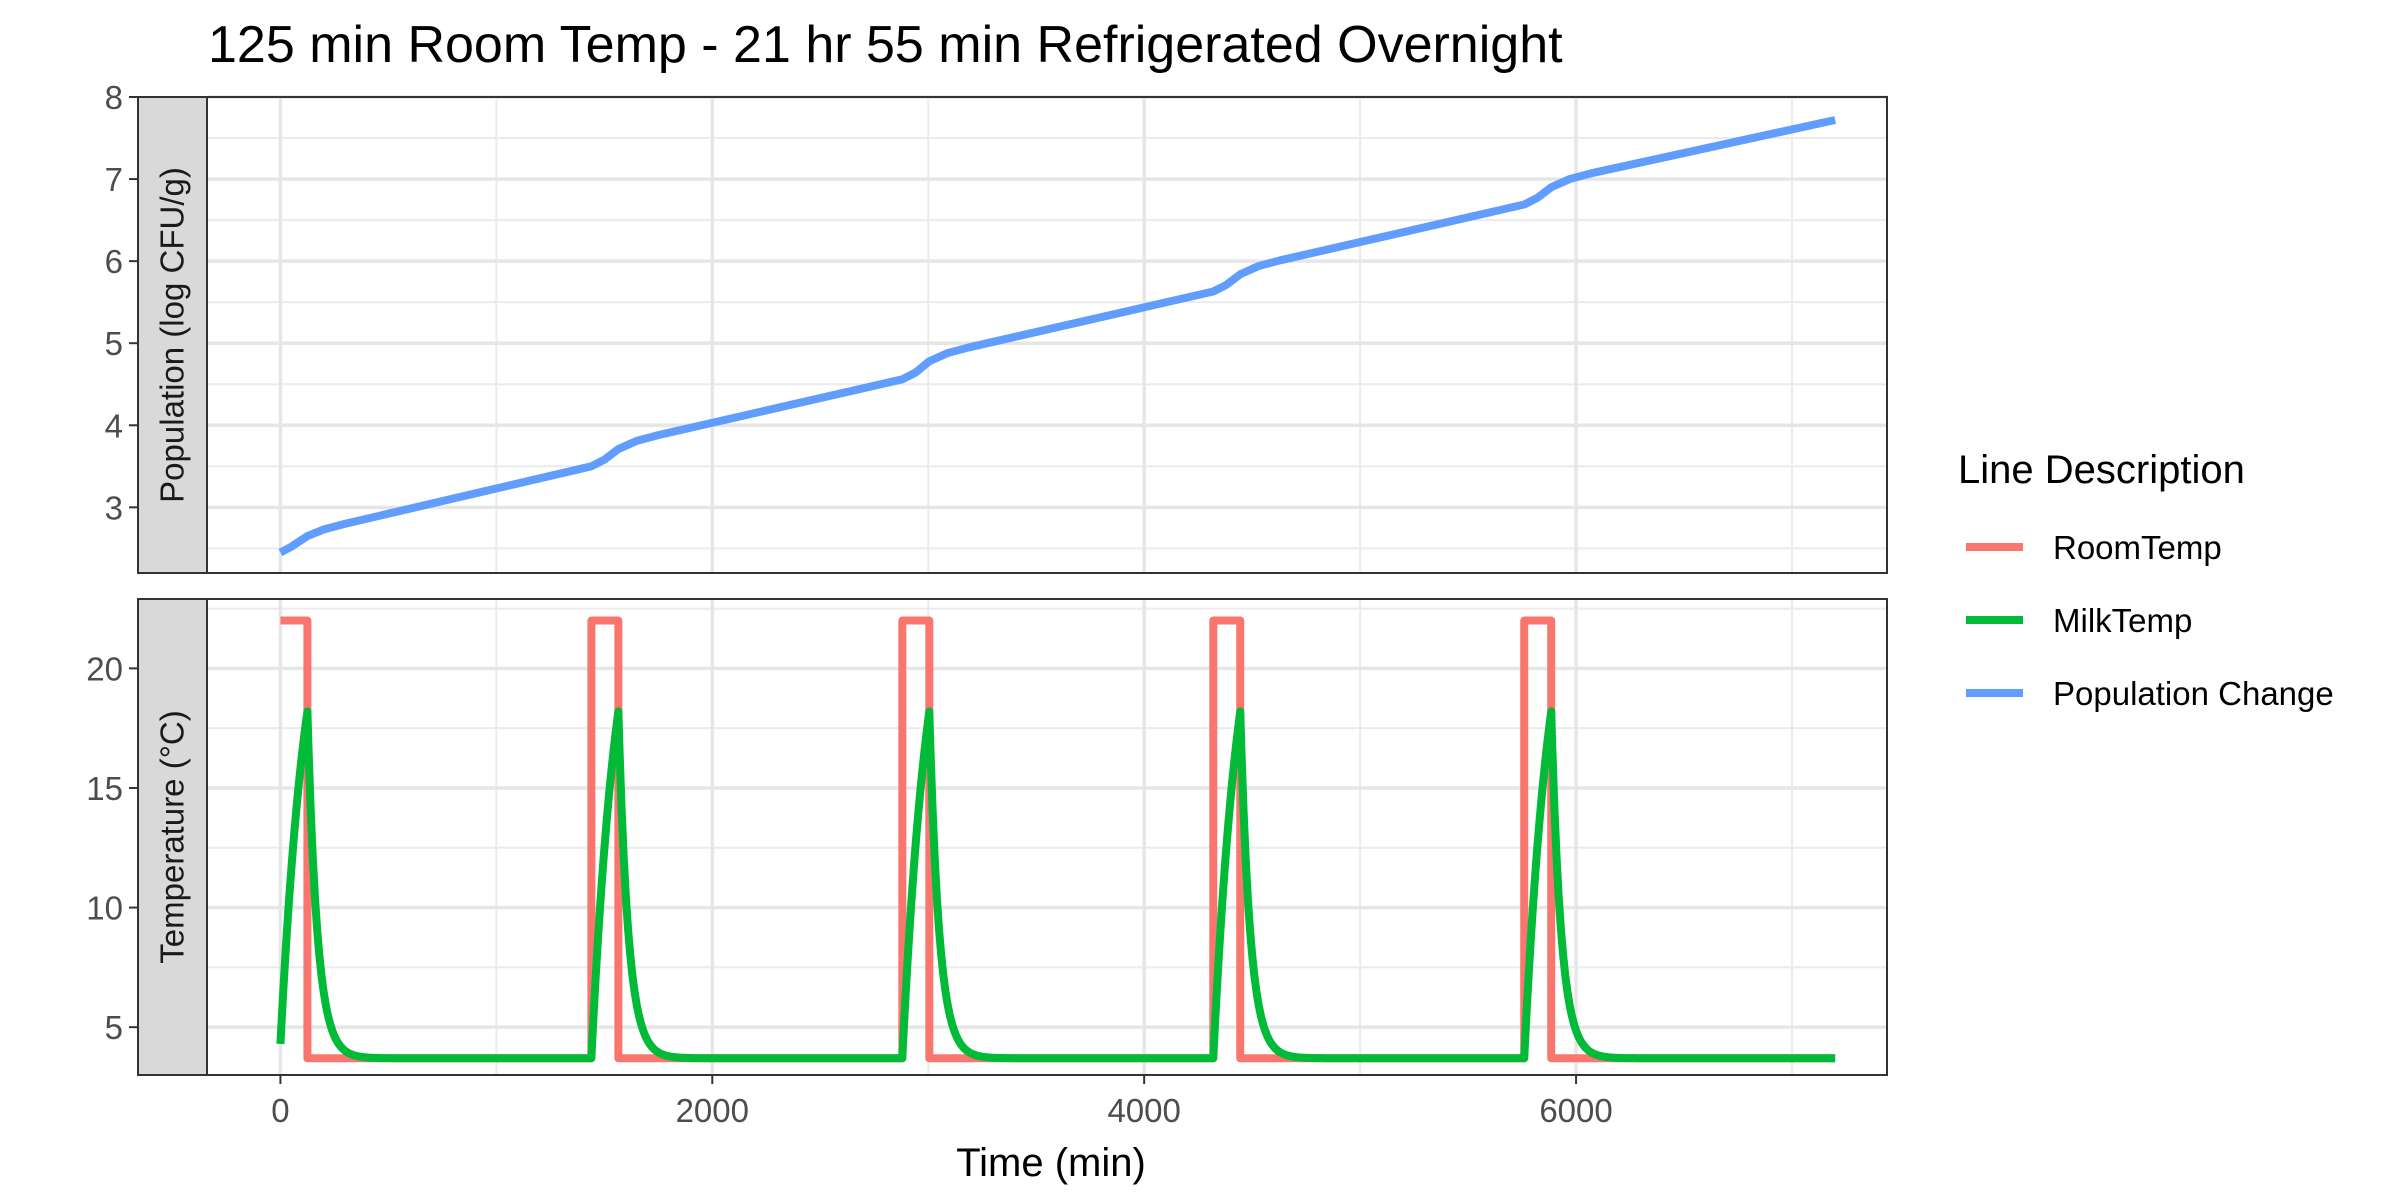 Image resolution: width=2400 pixels, height=1200 pixels. What do you see at coordinates (114, 425) in the screenshot?
I see `y-tick-label: 4` at bounding box center [114, 425].